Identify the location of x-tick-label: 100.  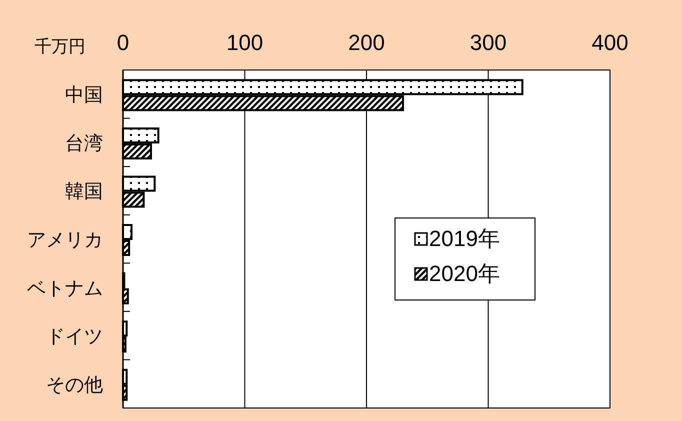
(245, 42).